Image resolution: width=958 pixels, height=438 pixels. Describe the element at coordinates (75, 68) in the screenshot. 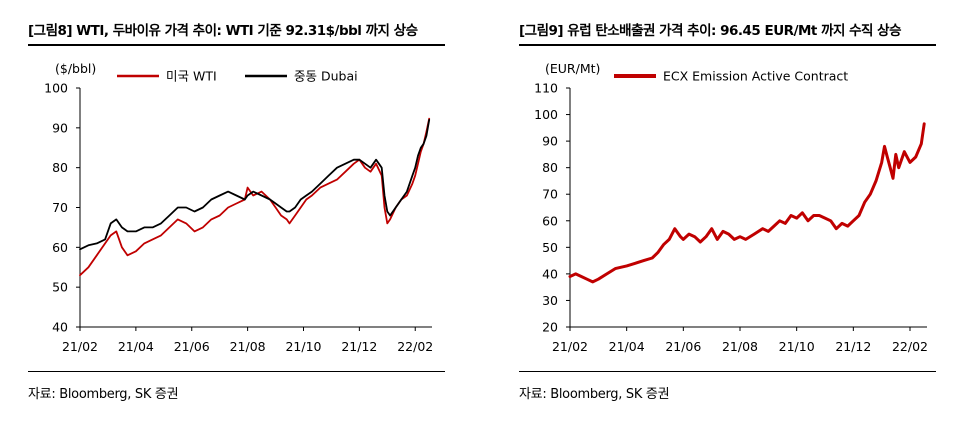

I see `unit-label: ($/bbl)` at that location.